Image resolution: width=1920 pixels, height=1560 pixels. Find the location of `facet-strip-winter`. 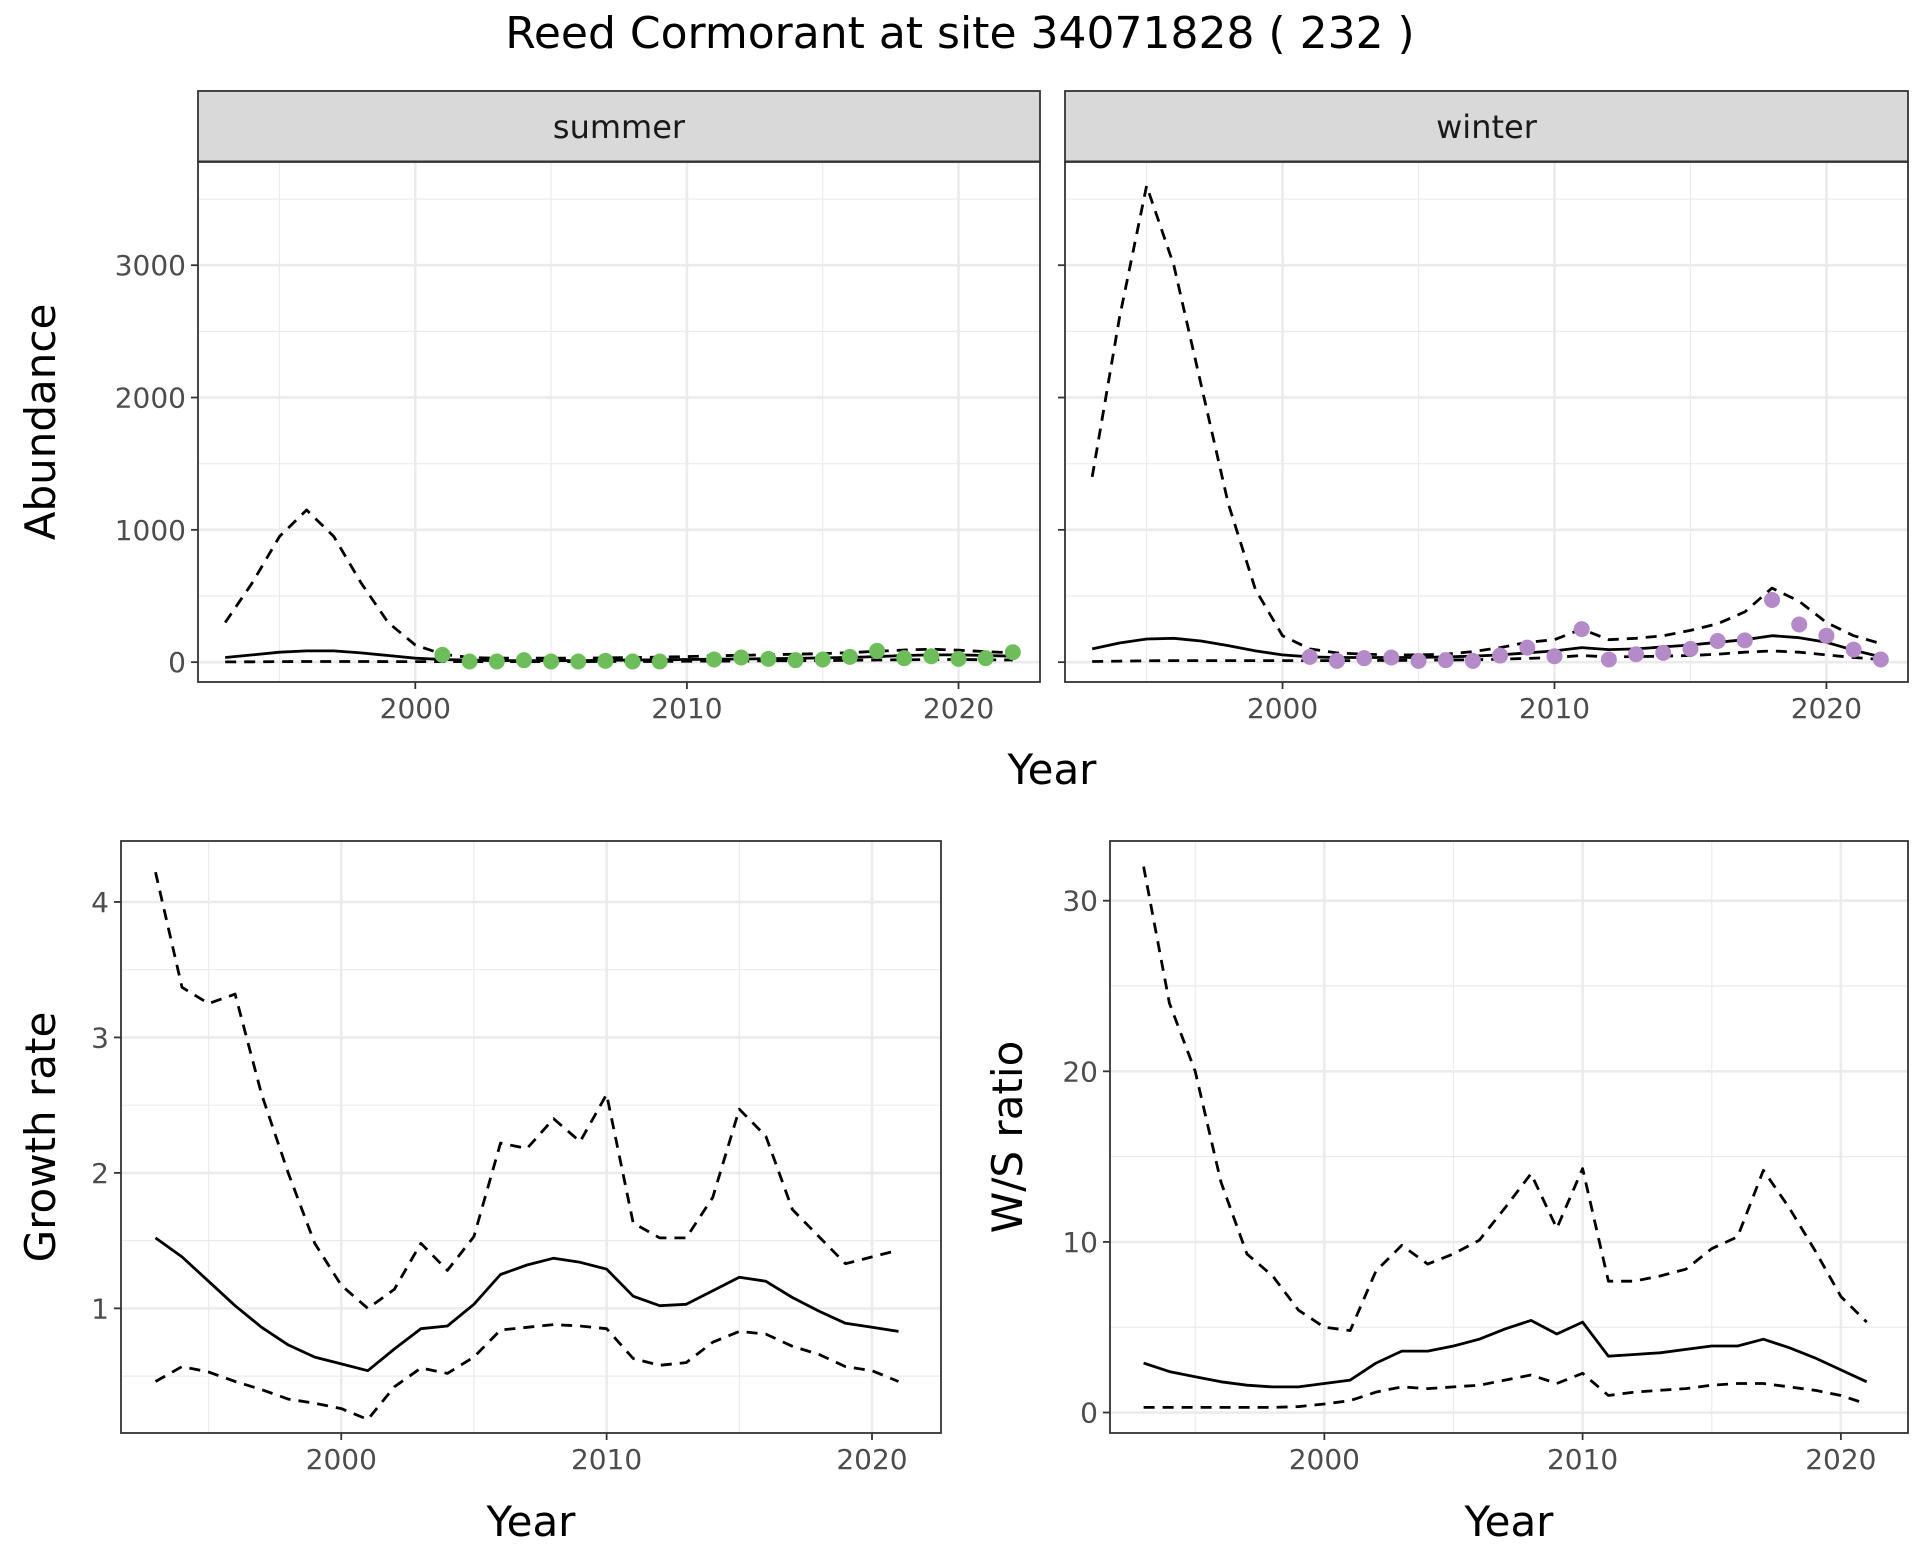

facet-strip-winter is located at coordinates (1486, 126).